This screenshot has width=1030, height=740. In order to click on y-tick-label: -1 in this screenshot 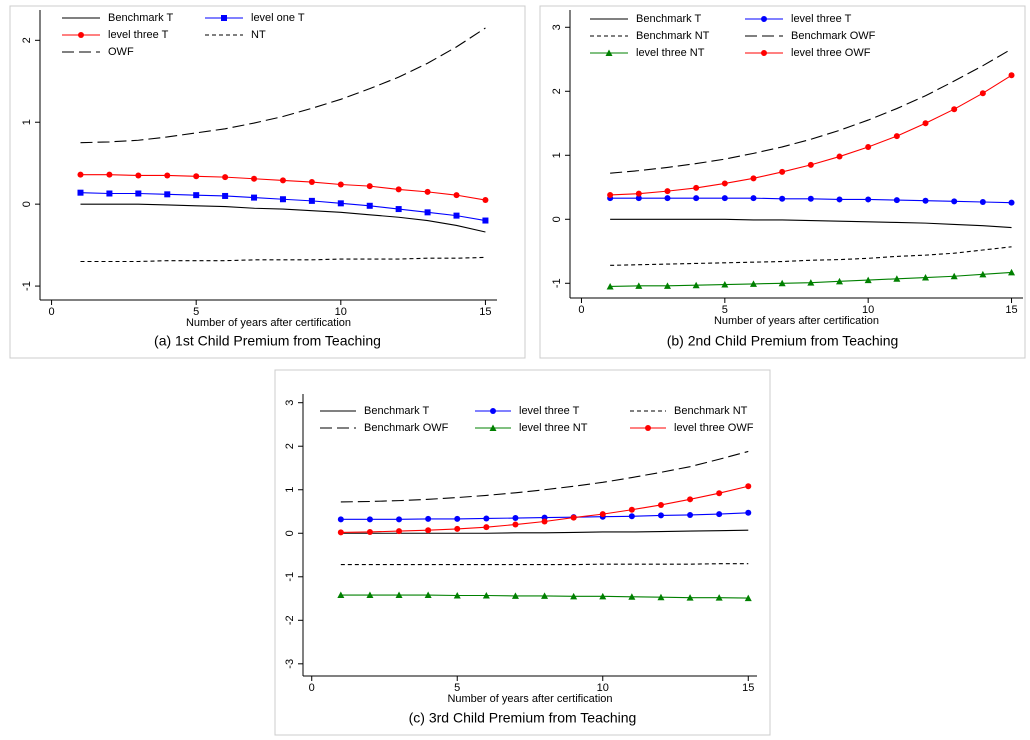, I will do `click(557, 283)`.